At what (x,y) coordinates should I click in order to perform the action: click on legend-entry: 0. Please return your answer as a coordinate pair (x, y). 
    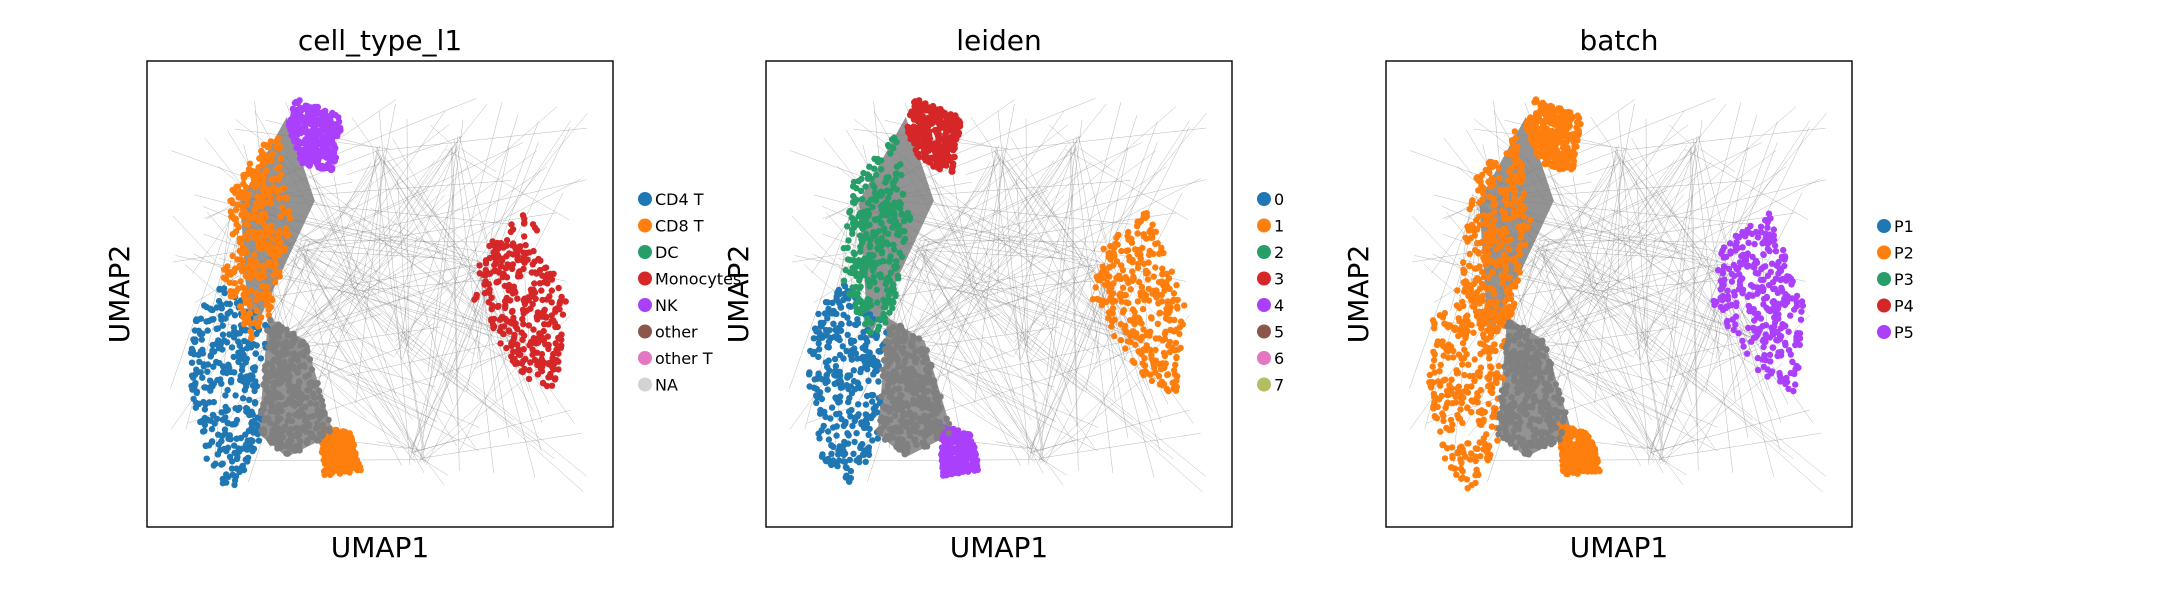
    Looking at the image, I should click on (1270, 199).